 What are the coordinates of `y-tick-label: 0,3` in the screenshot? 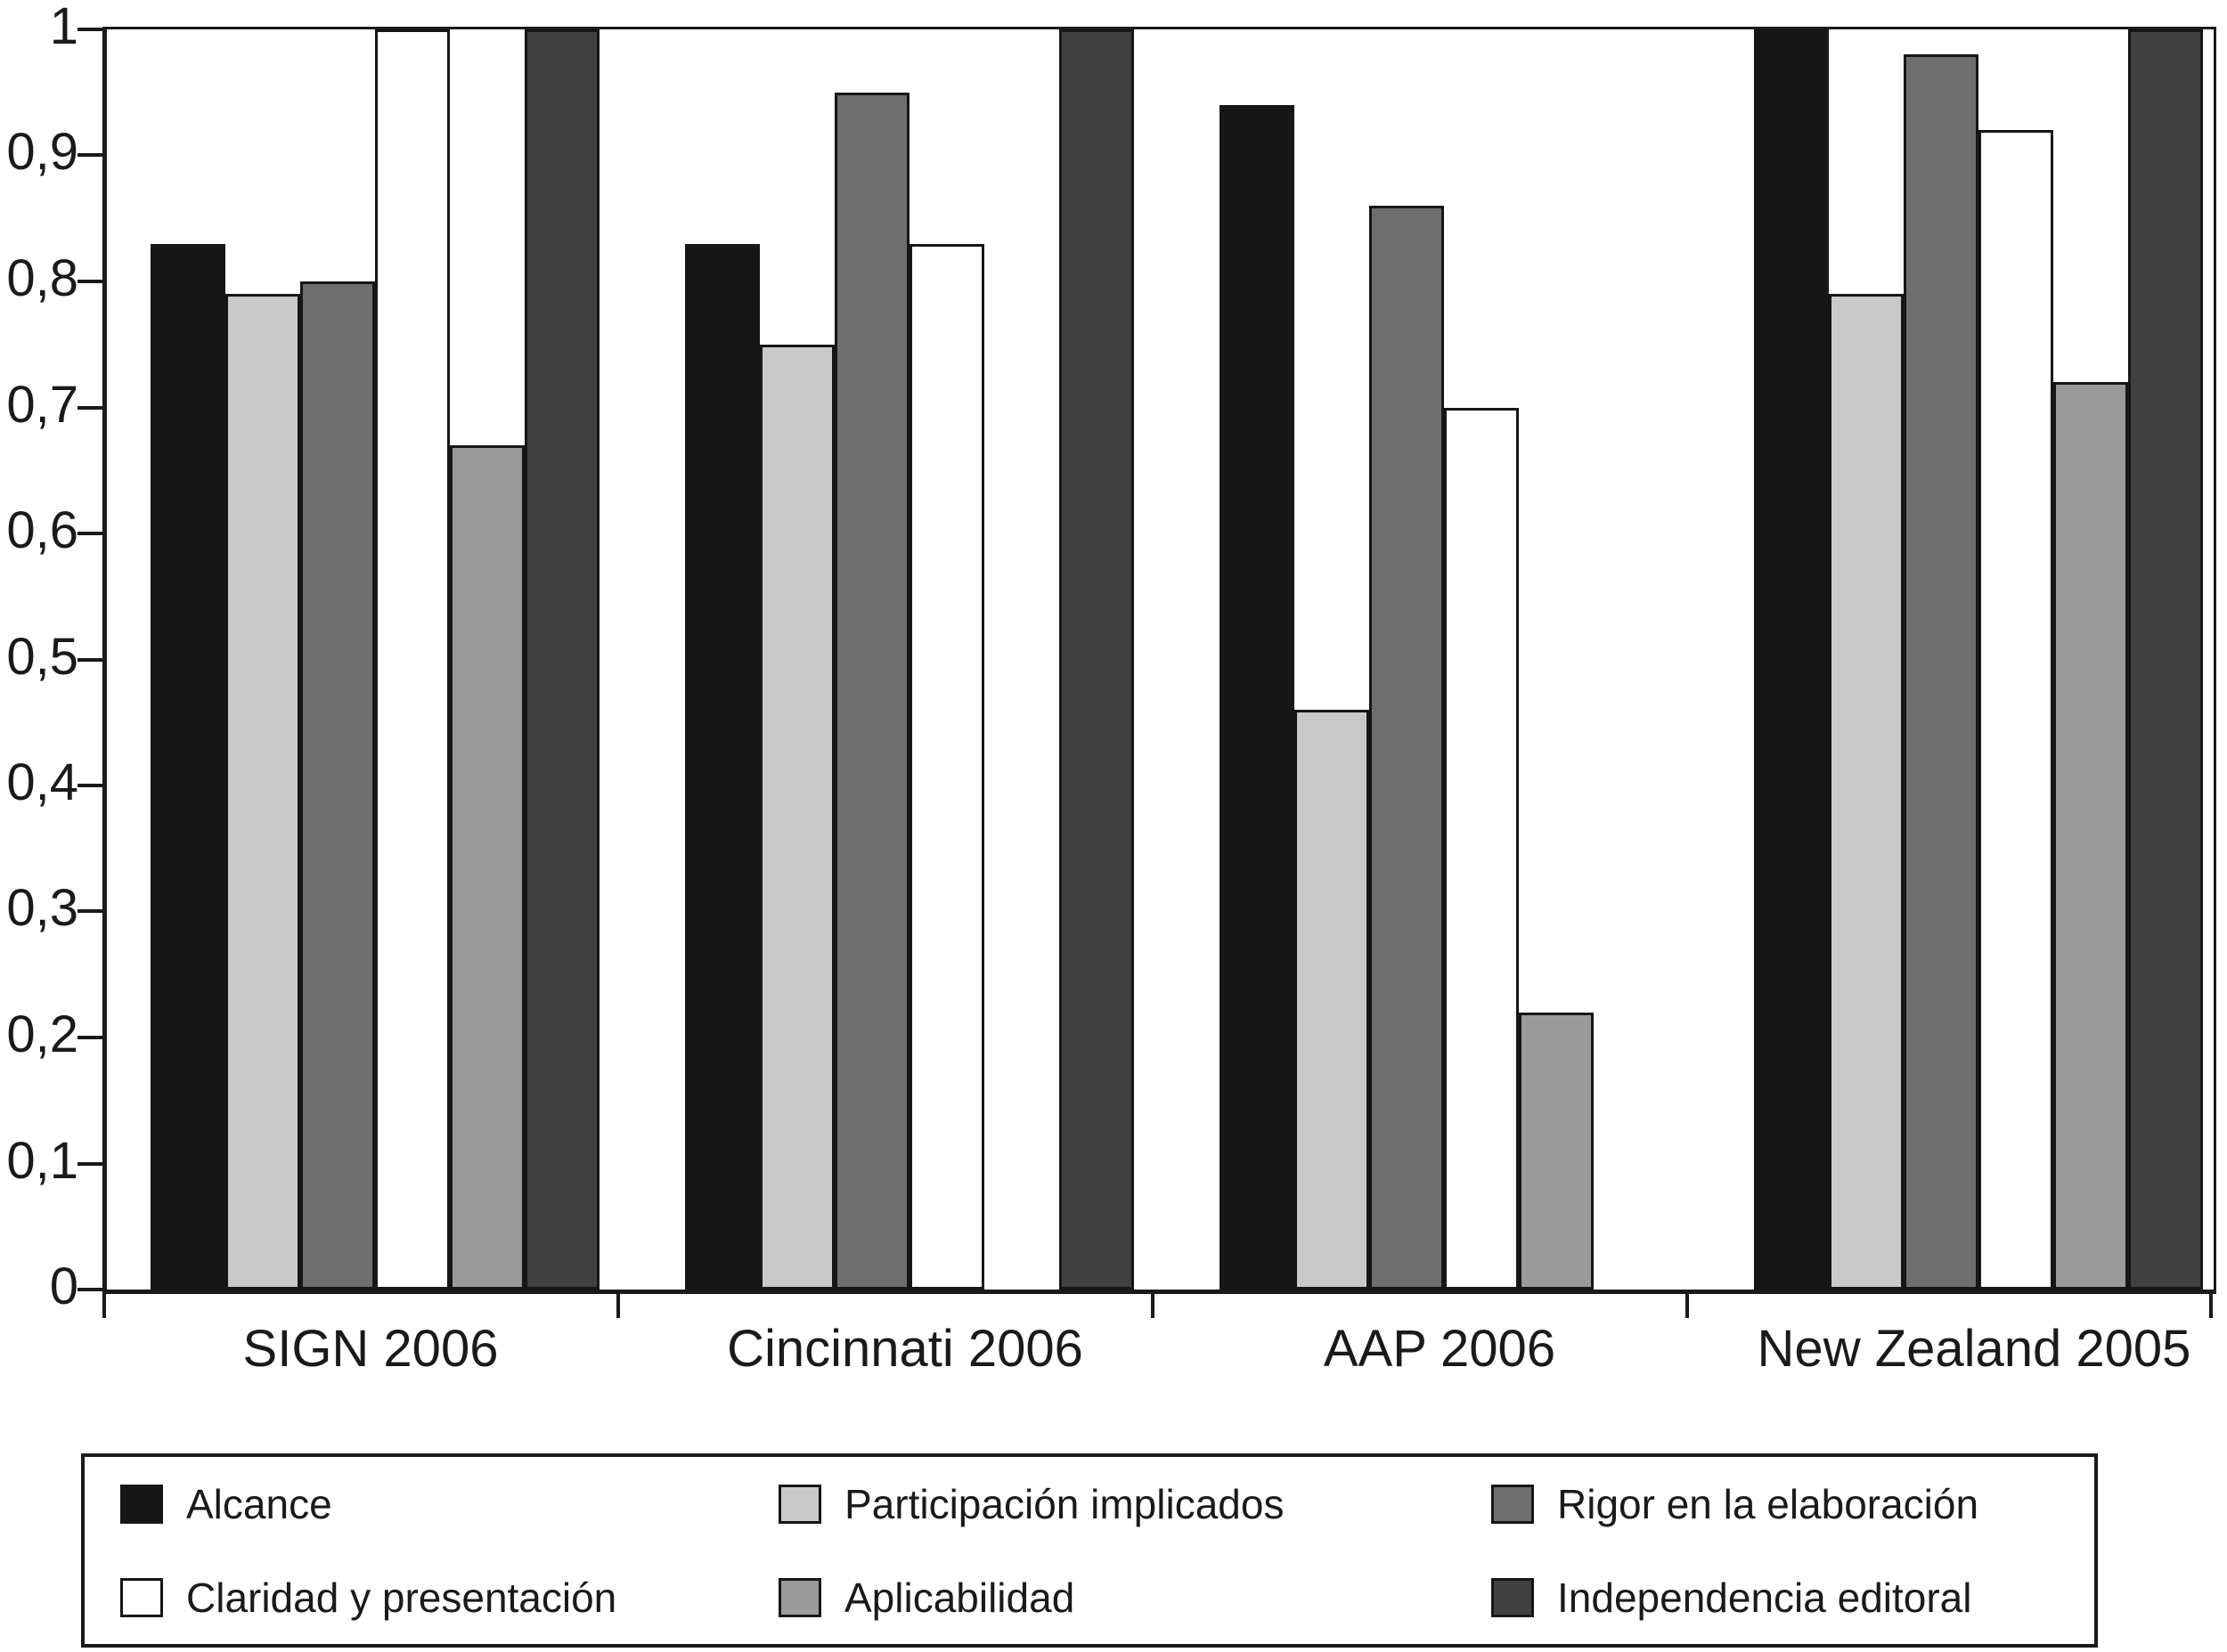 It's located at (42, 908).